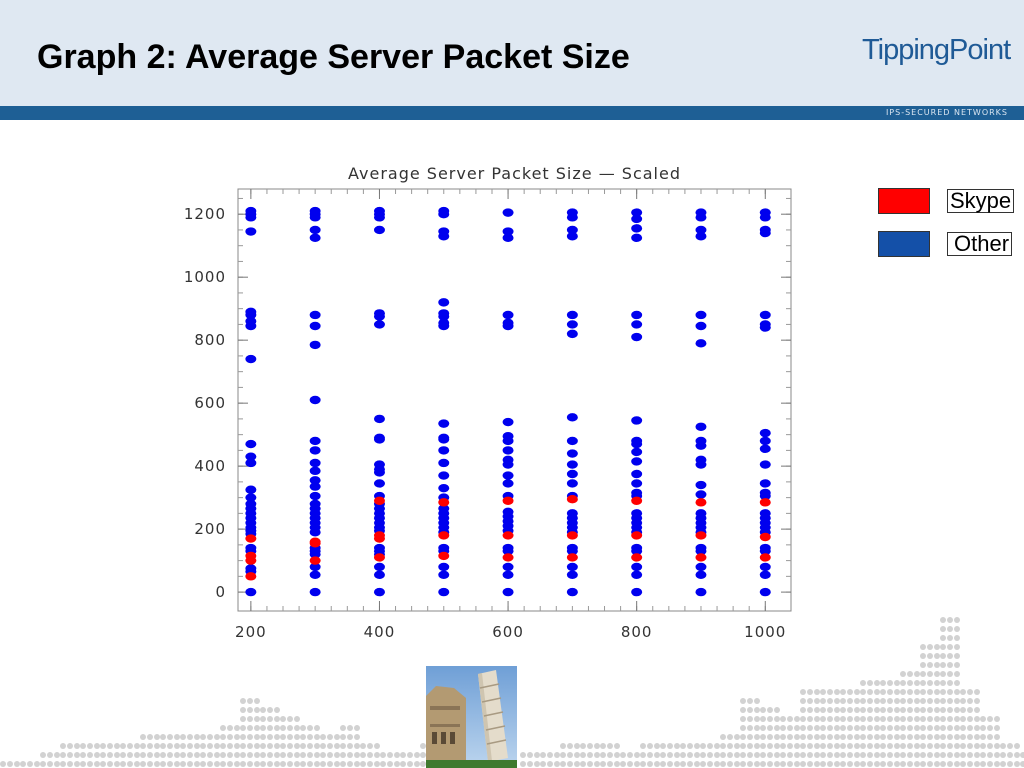 The width and height of the screenshot is (1024, 768). I want to click on skype-point, so click(765, 537).